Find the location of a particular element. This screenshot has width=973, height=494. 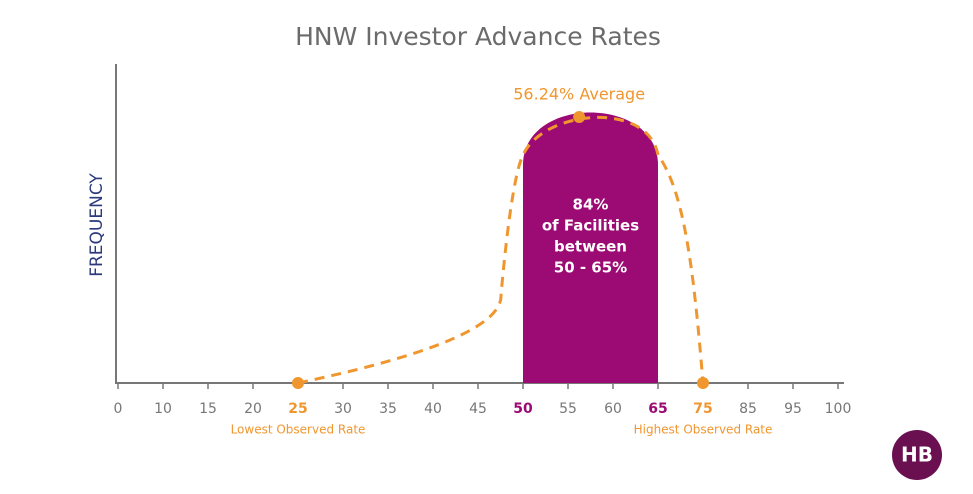

x-tick-label: 40 is located at coordinates (433, 409).